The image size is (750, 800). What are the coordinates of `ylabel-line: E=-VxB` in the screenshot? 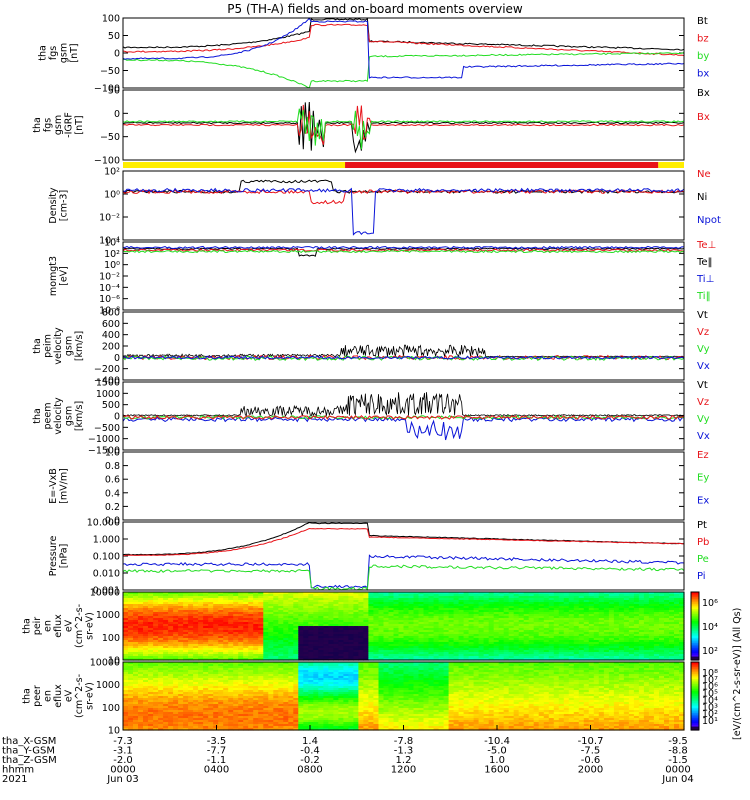 It's located at (53, 485).